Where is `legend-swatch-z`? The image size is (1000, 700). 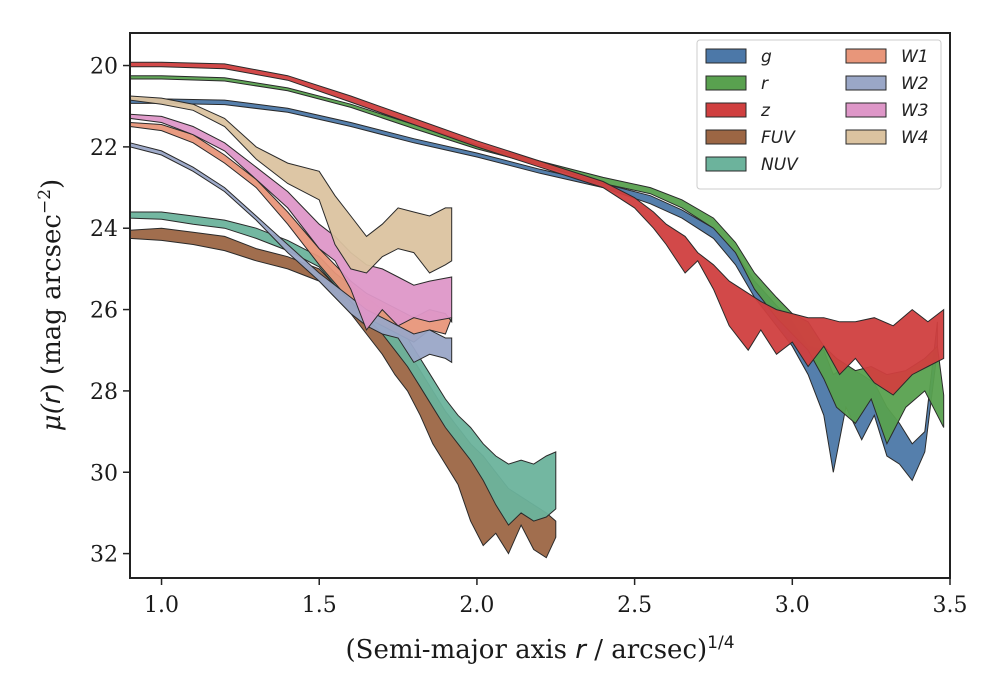
legend-swatch-z is located at coordinates (726, 110).